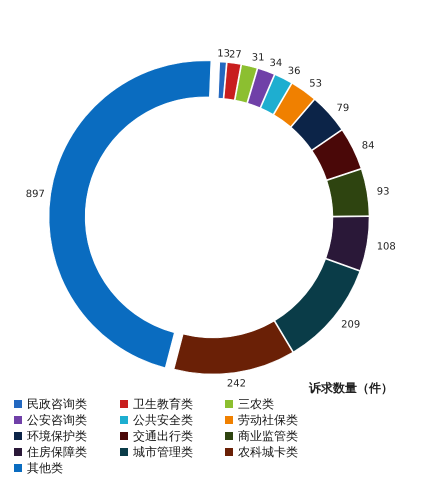  I want to click on legend-label: 商业监管类, so click(268, 436).